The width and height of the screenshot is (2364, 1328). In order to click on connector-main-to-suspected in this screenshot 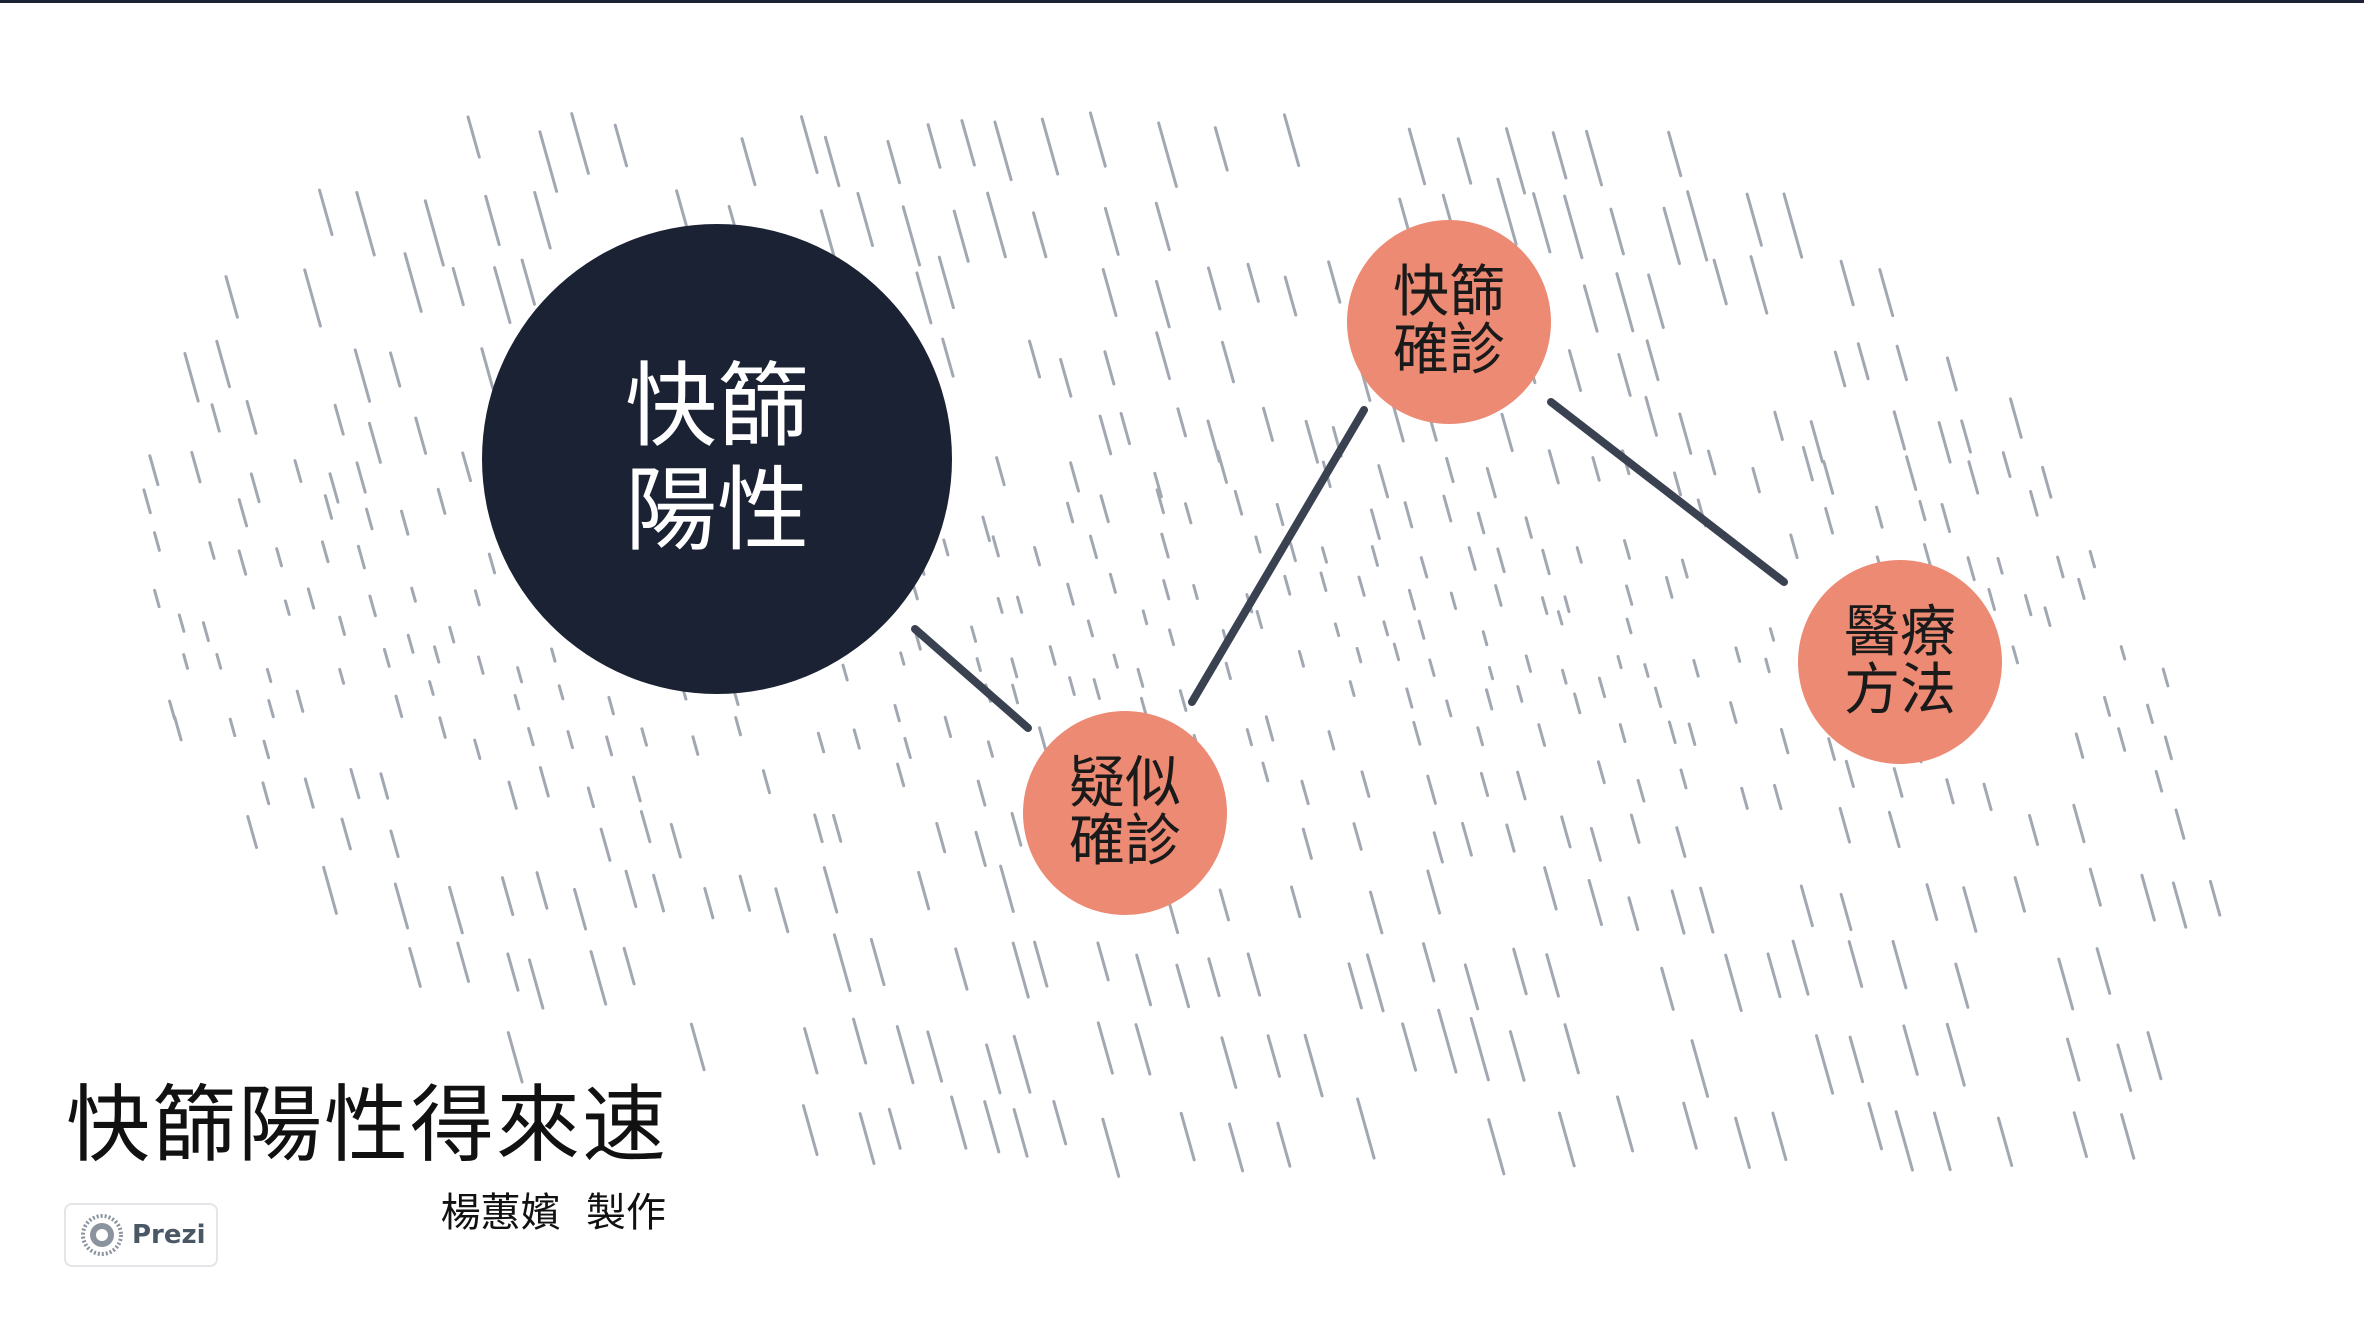, I will do `click(971, 678)`.